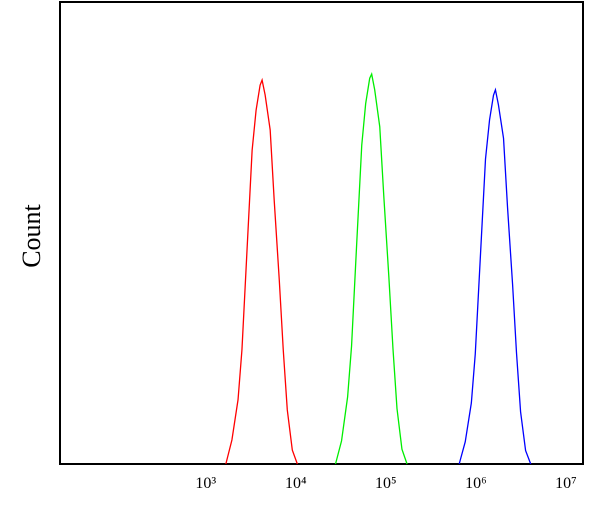  I want to click on x-tick-label: 10⁴, so click(296, 483).